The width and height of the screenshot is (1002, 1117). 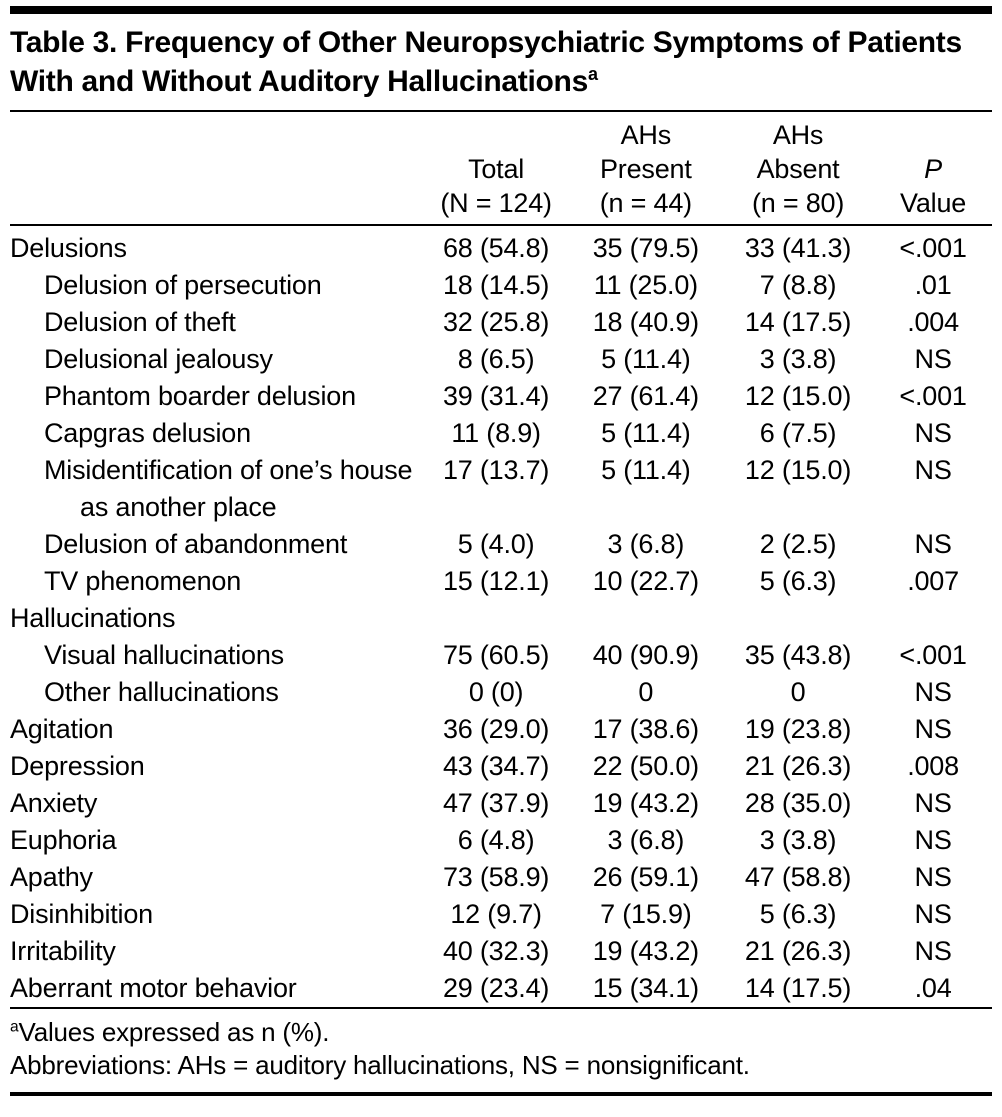 I want to click on value-cell: 6 (7.5), so click(x=798, y=433).